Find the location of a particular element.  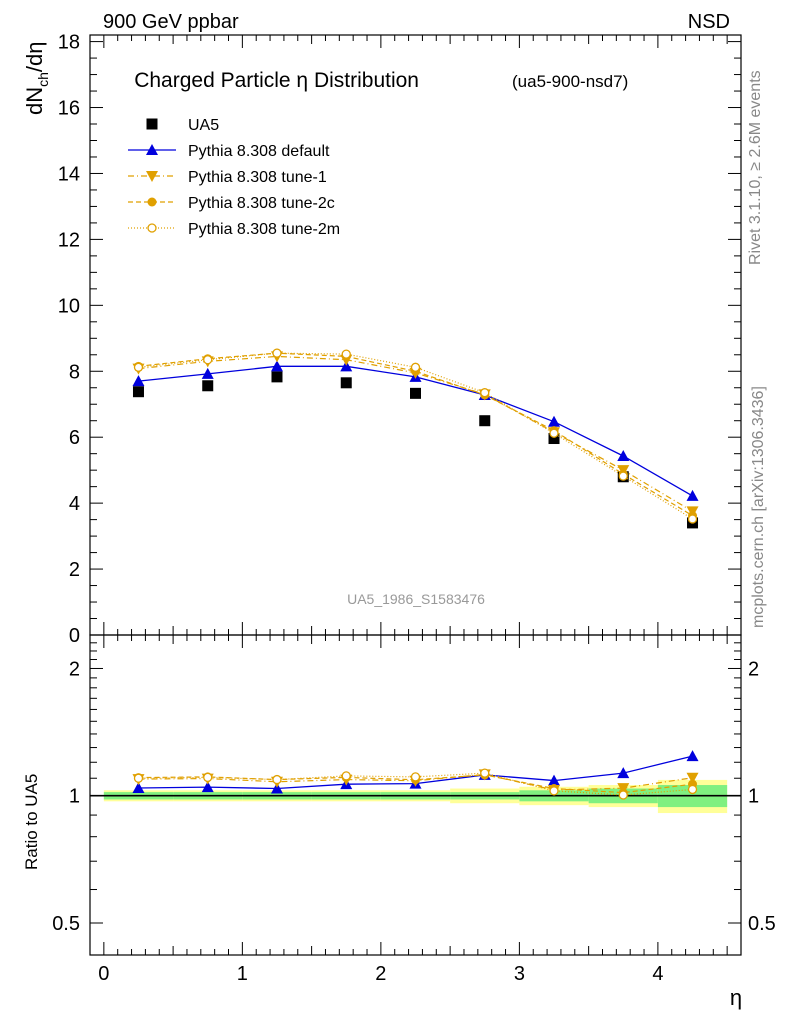

ratio-tune1-point is located at coordinates (692, 778).